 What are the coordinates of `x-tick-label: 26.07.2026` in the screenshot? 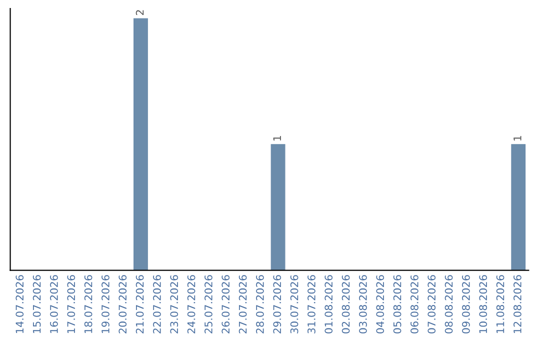 It's located at (226, 304).